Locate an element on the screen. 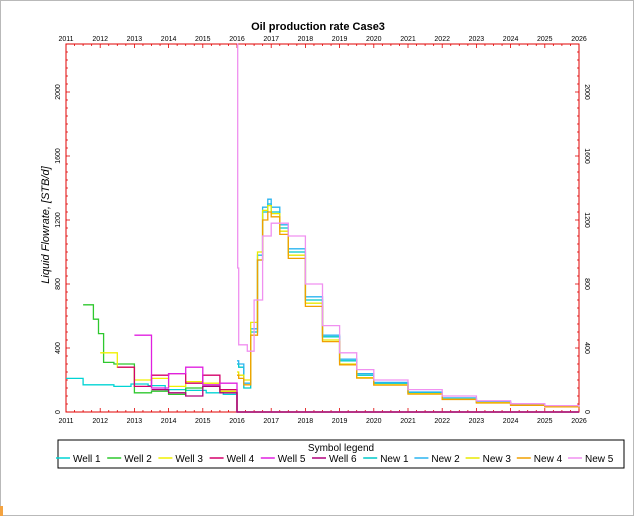 The image size is (634, 516). x-tick-label-top: 2021 is located at coordinates (408, 39).